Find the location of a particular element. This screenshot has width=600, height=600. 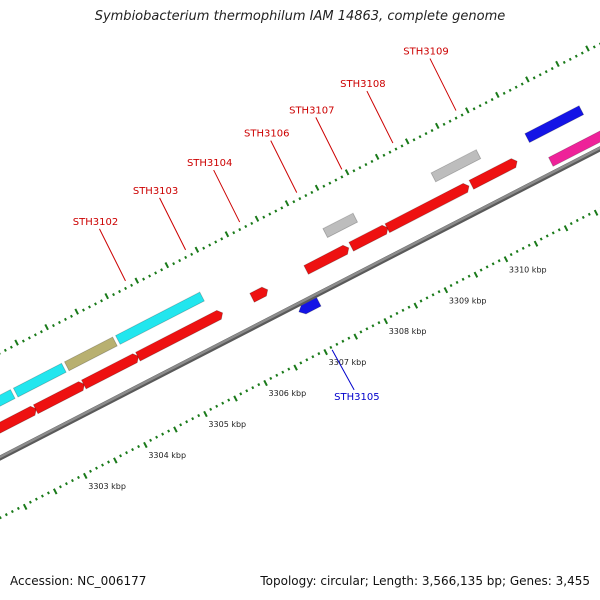

gene-label: STH3103 is located at coordinates (155, 191).